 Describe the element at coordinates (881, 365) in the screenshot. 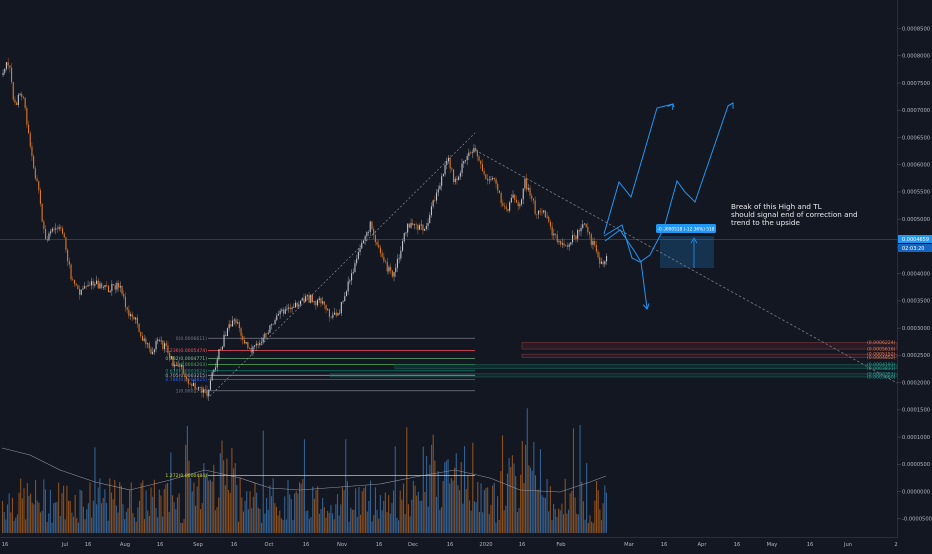

I see `zone-price-label: (0.0004193)` at that location.